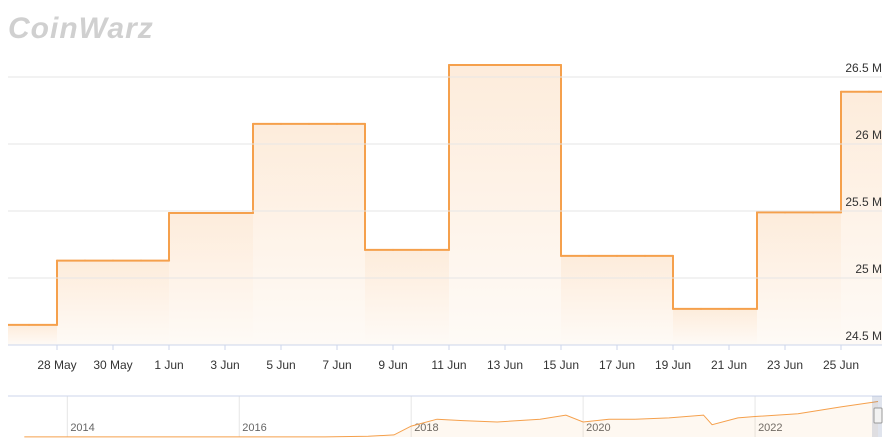 Image resolution: width=893 pixels, height=441 pixels. What do you see at coordinates (254, 428) in the screenshot?
I see `navigator-tick-label: 2016` at bounding box center [254, 428].